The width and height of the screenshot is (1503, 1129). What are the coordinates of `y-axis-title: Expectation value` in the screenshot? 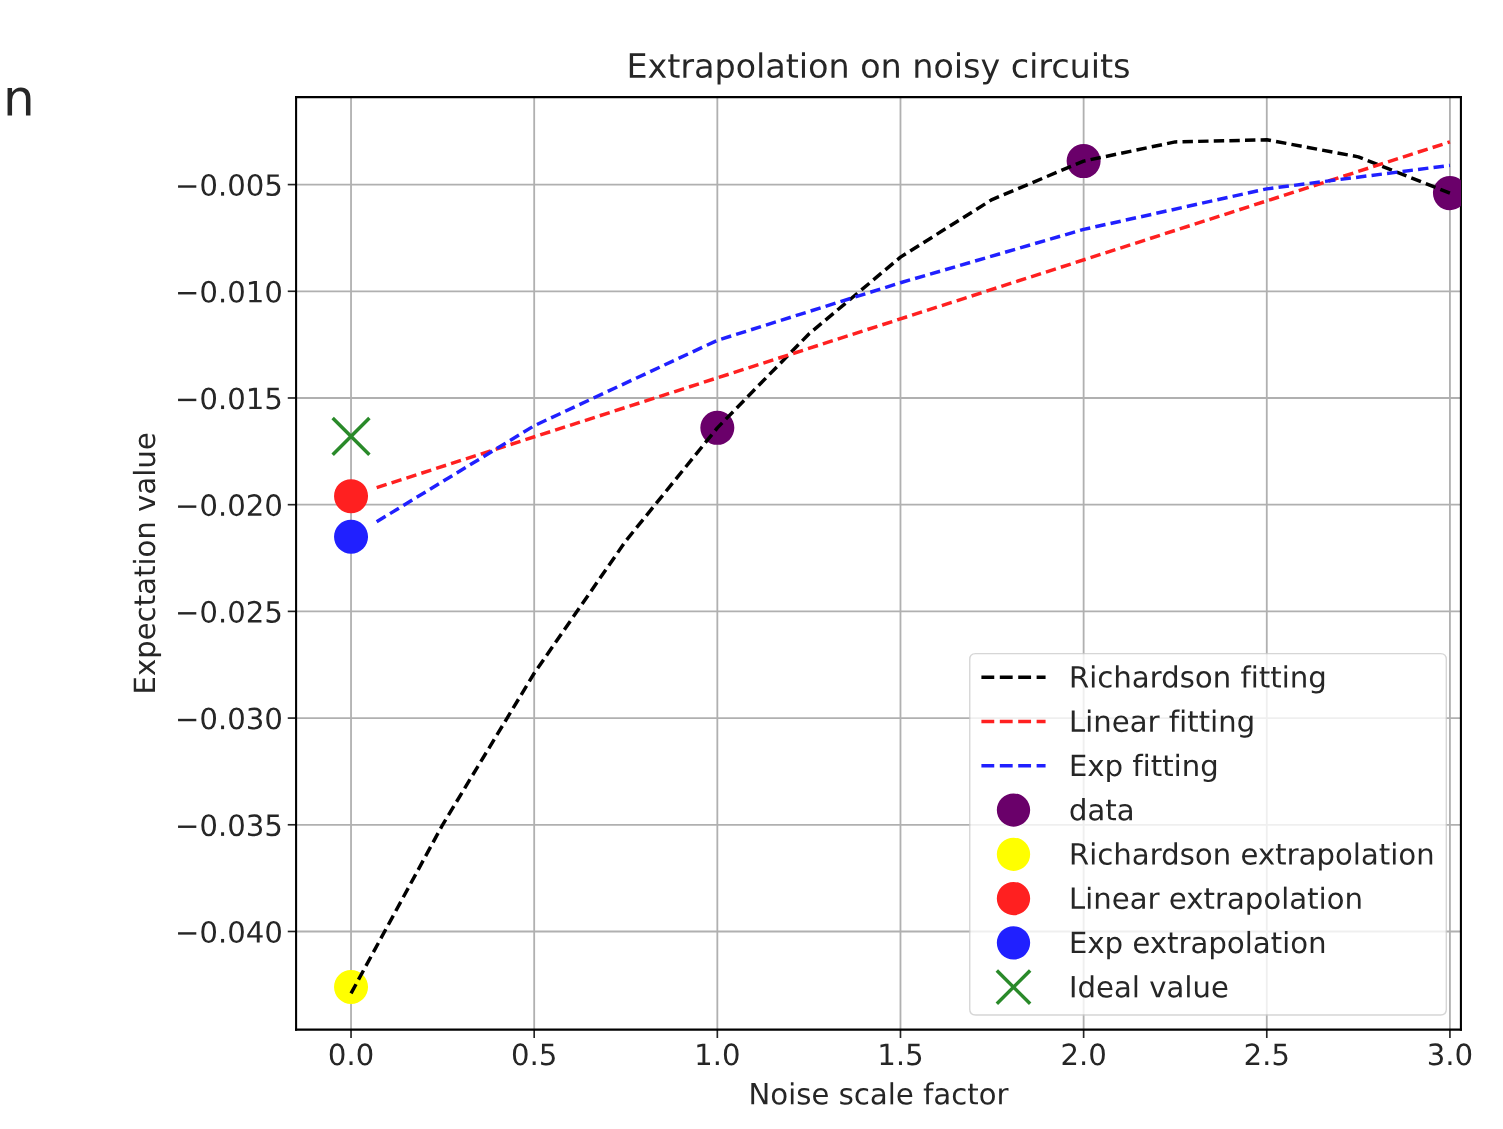 It's located at (147, 562).